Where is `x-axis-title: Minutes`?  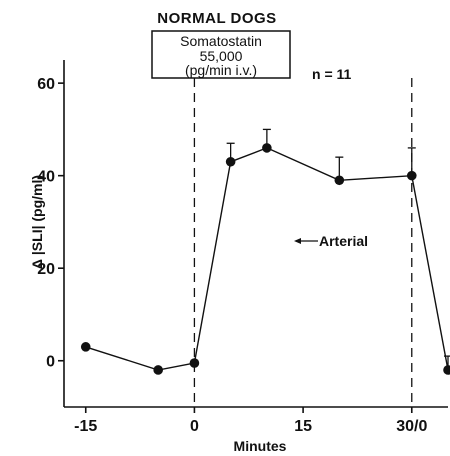
x-axis-title: Minutes is located at coordinates (260, 446).